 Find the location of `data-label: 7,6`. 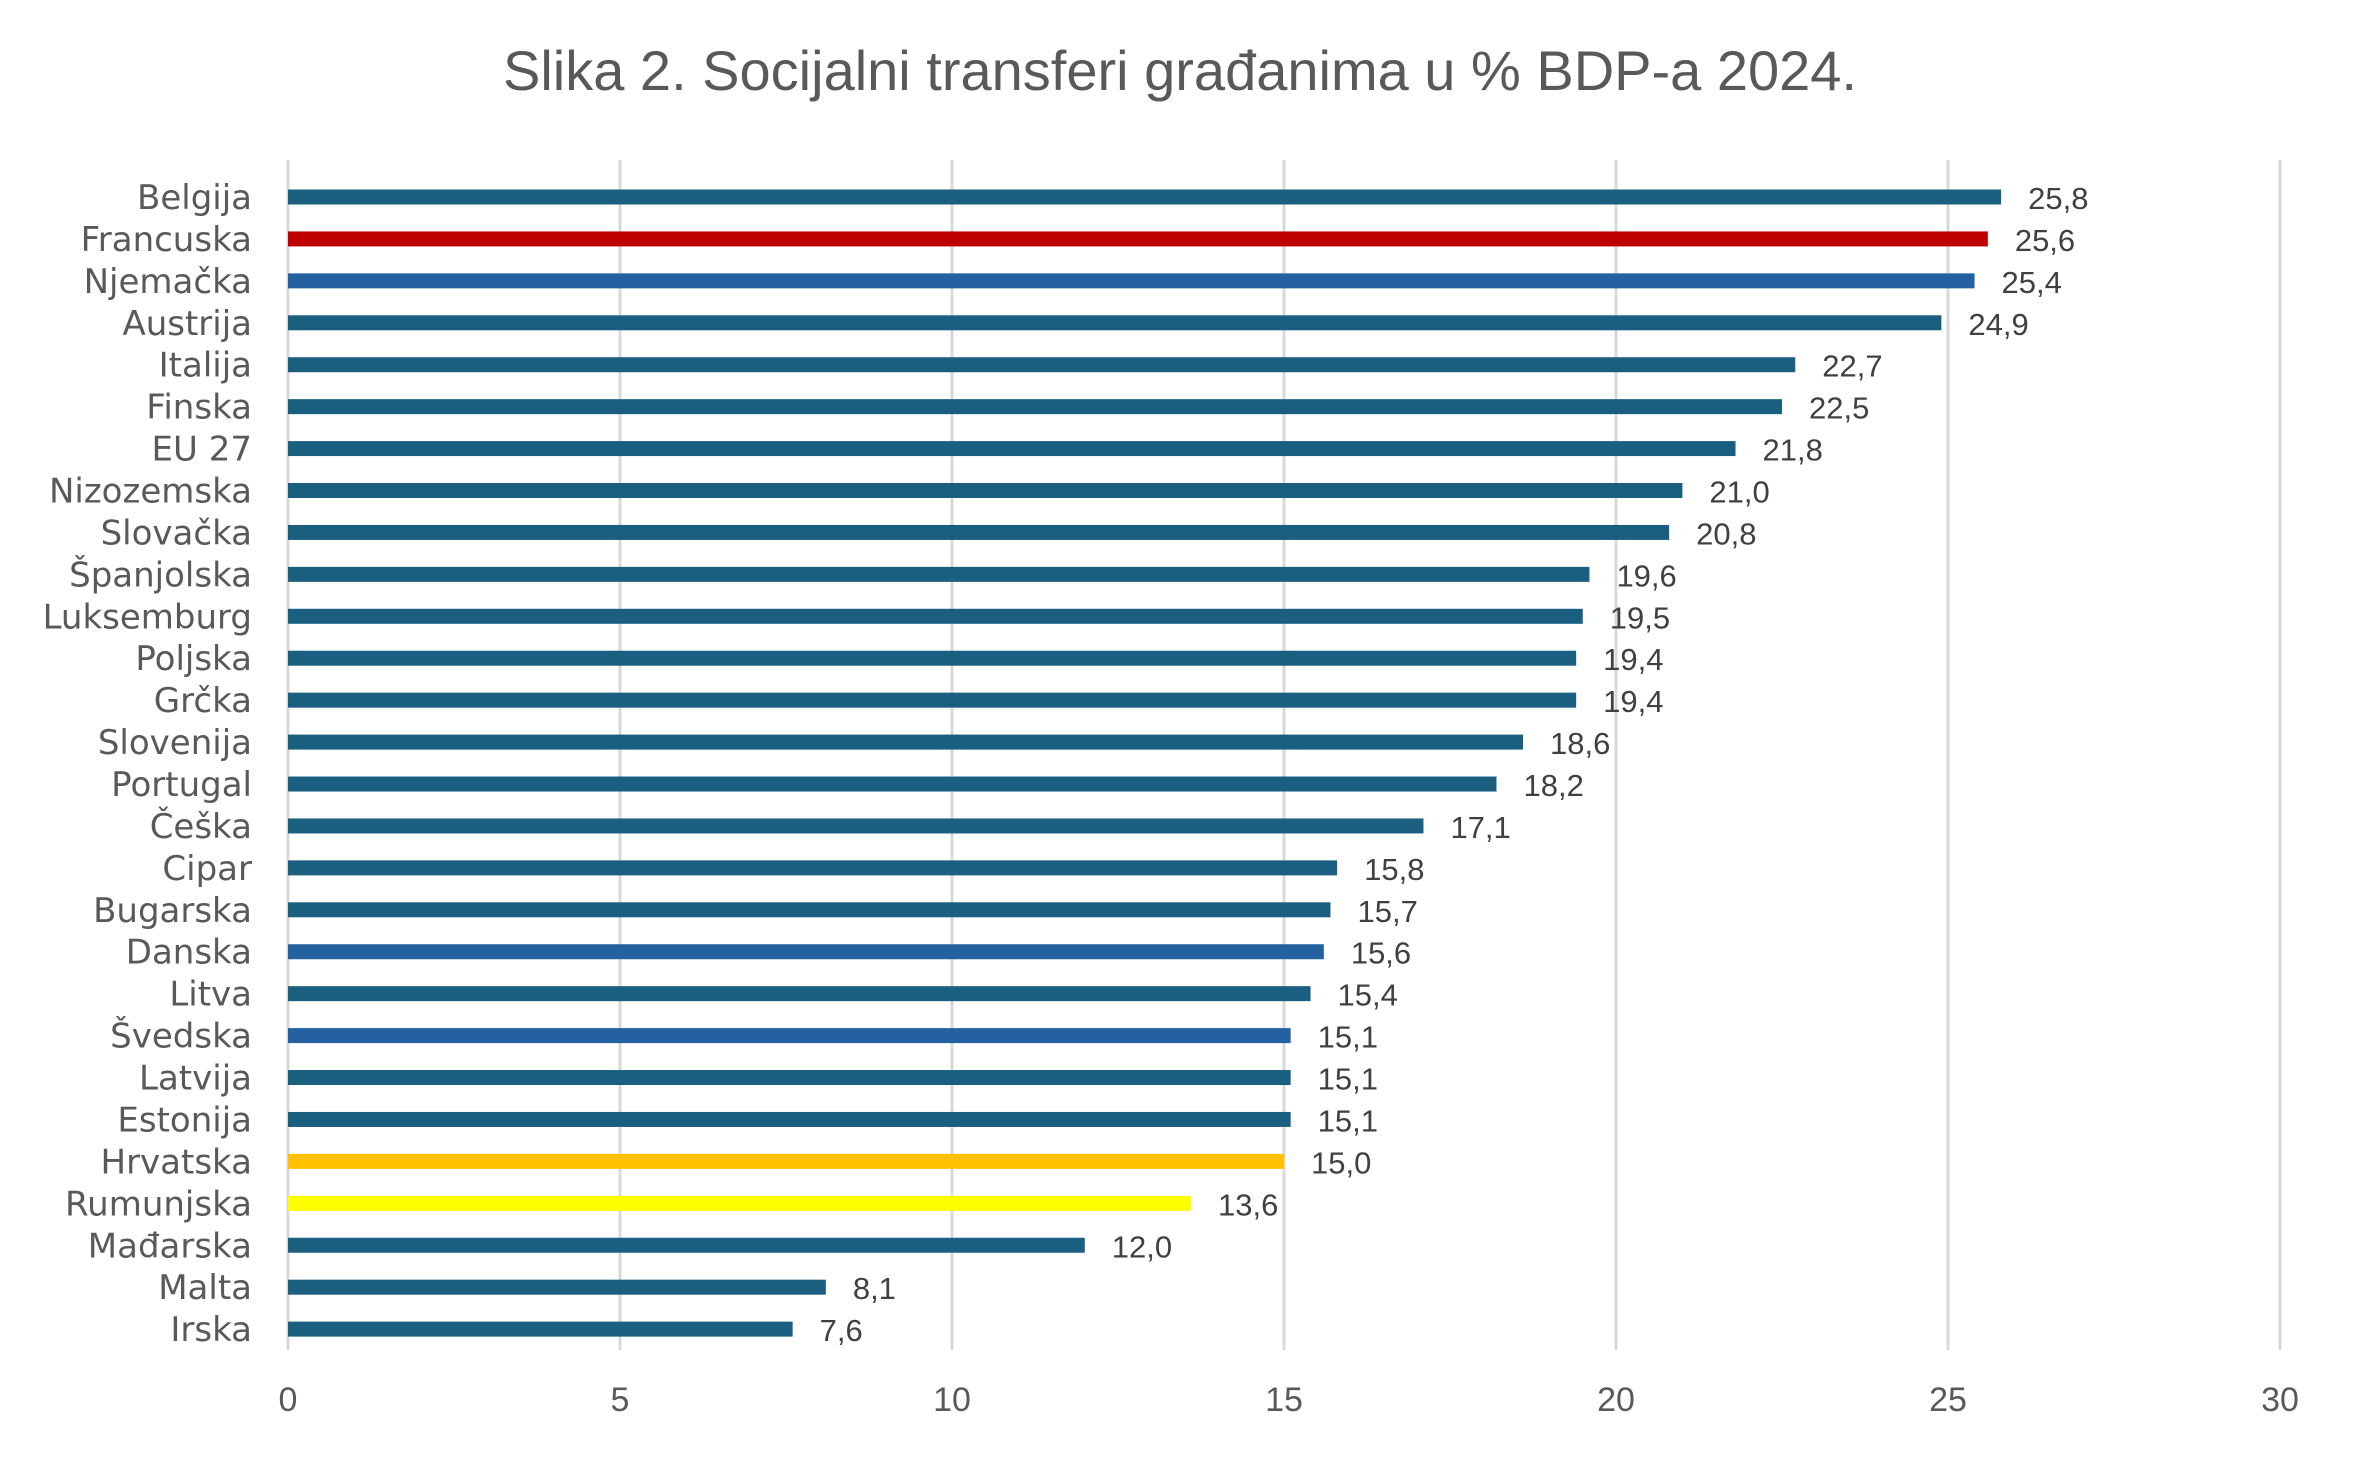

data-label: 7,6 is located at coordinates (841, 1330).